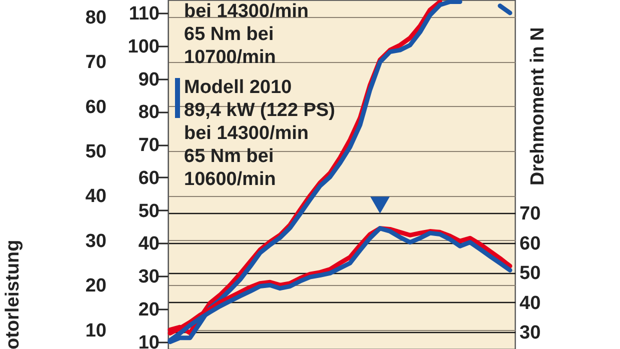  What do you see at coordinates (144, 47) in the screenshot?
I see `y3-tick-label: 100` at bounding box center [144, 47].